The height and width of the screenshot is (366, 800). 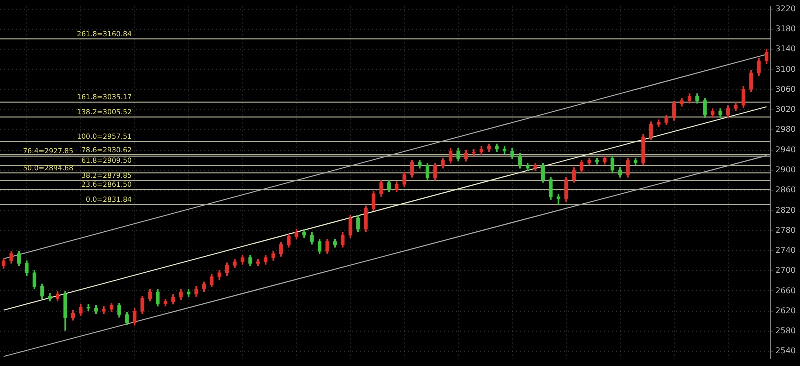 What do you see at coordinates (786, 49) in the screenshot?
I see `y-tick-label: 3140` at bounding box center [786, 49].